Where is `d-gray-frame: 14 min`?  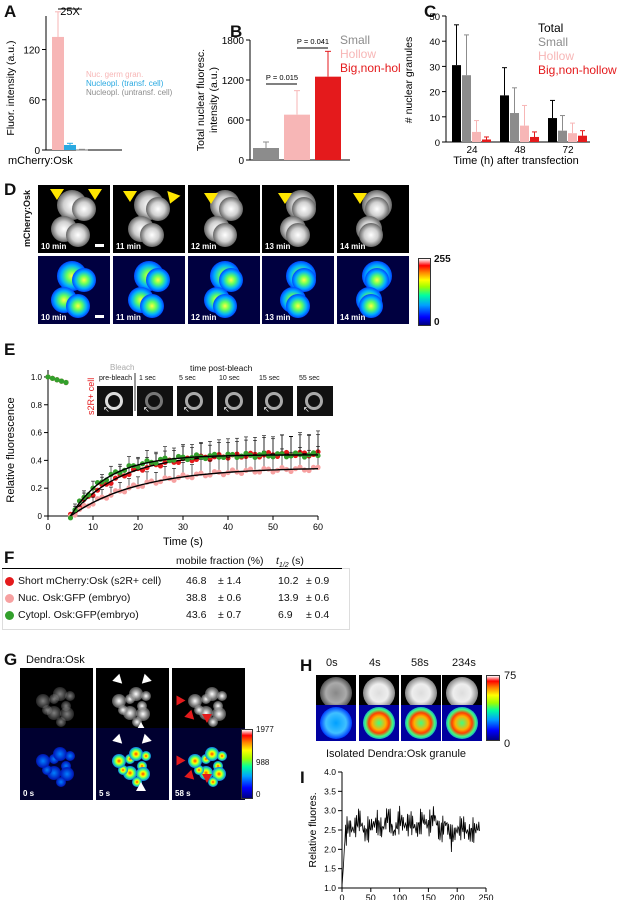
d-gray-frame: 14 min is located at coordinates (373, 219).